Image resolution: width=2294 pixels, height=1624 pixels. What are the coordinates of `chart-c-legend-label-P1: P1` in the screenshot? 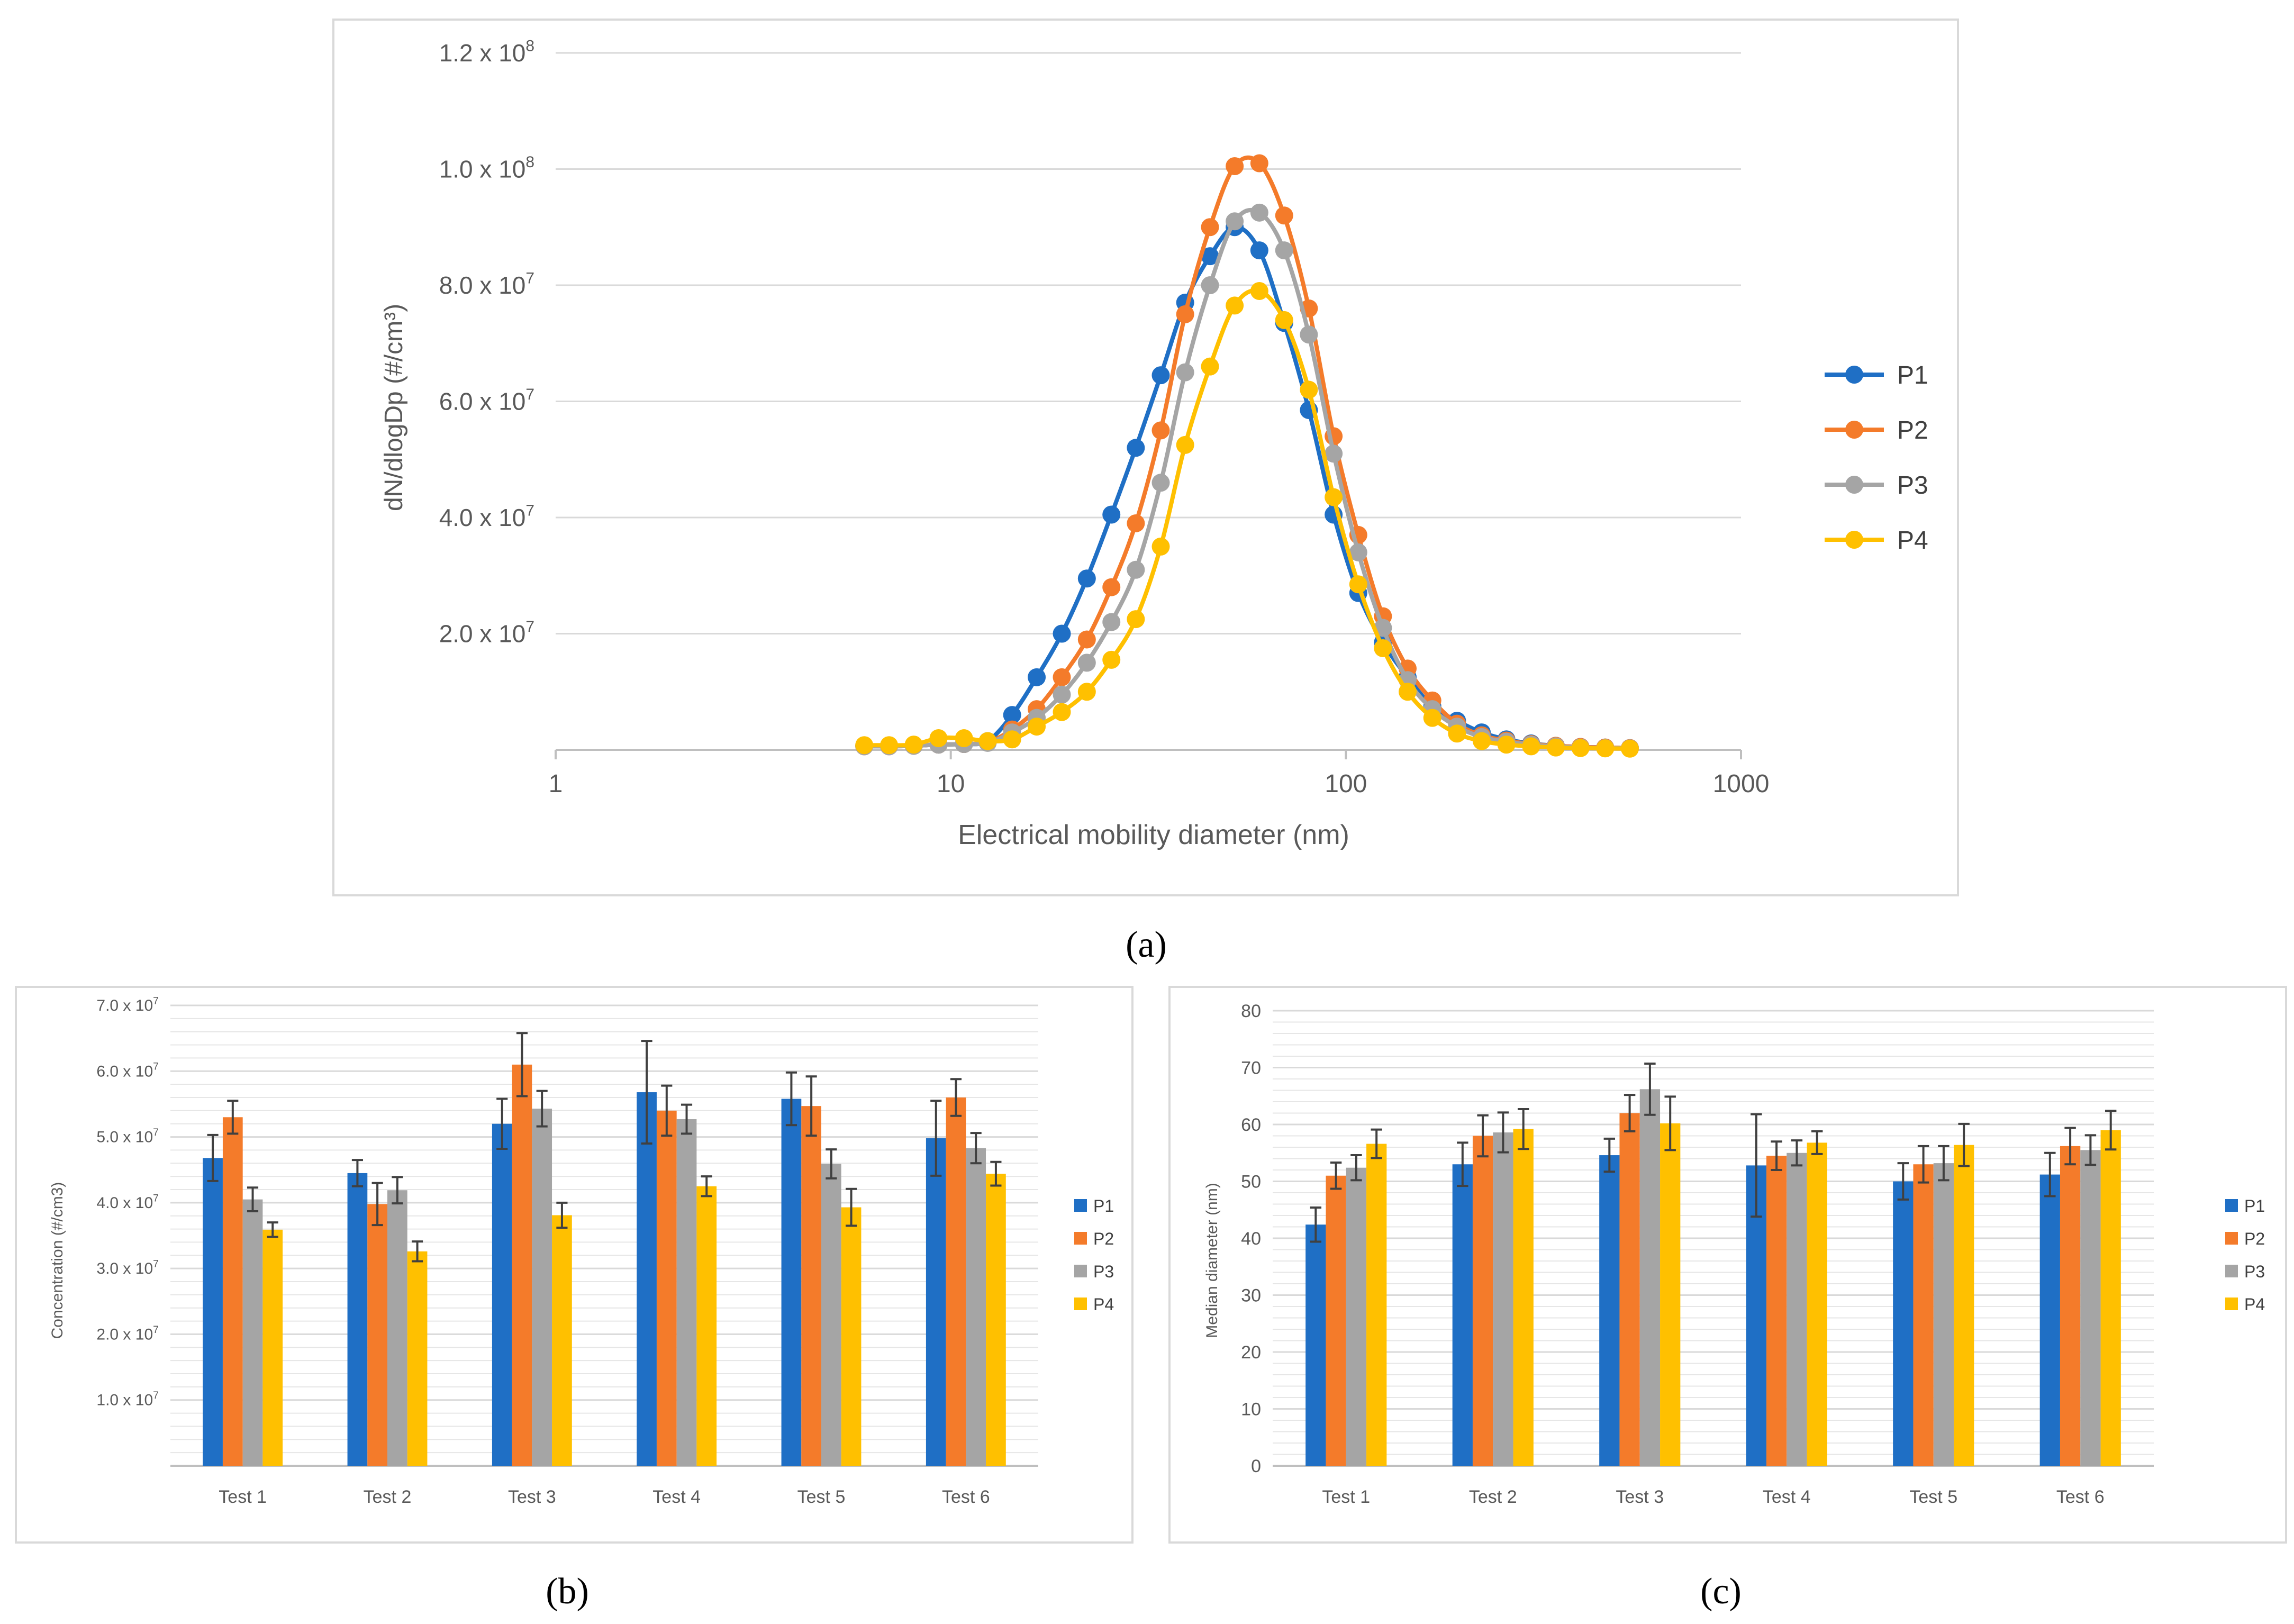 It's located at (2255, 1205).